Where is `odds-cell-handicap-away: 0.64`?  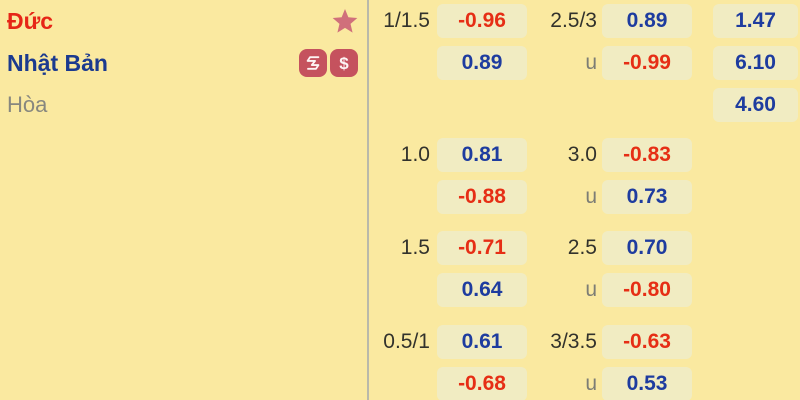 odds-cell-handicap-away: 0.64 is located at coordinates (482, 290).